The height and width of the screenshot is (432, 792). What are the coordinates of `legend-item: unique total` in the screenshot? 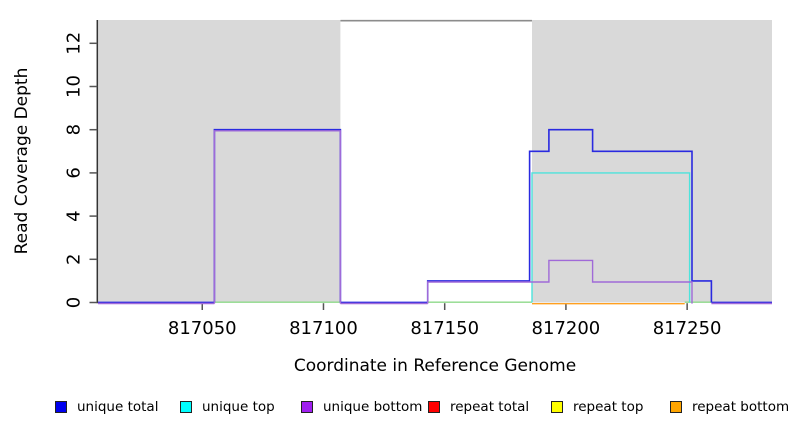 It's located at (106, 407).